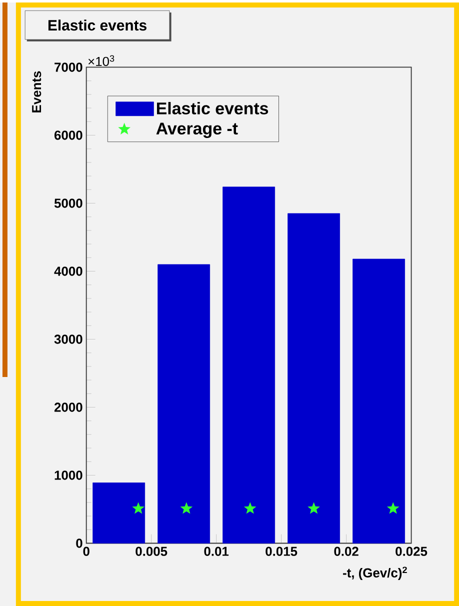 This screenshot has width=459, height=606. Describe the element at coordinates (374, 573) in the screenshot. I see `x-axis-title: -t, (Gev/c)$^{2}$` at that location.